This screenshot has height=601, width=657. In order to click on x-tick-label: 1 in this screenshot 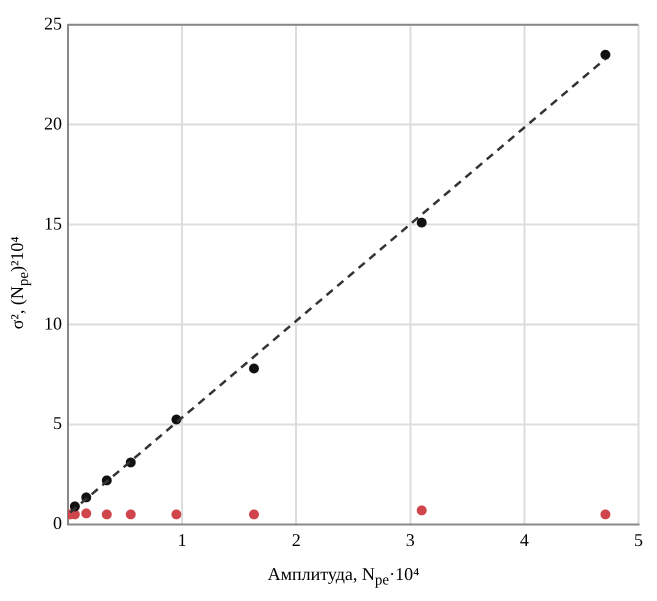, I will do `click(182, 540)`.